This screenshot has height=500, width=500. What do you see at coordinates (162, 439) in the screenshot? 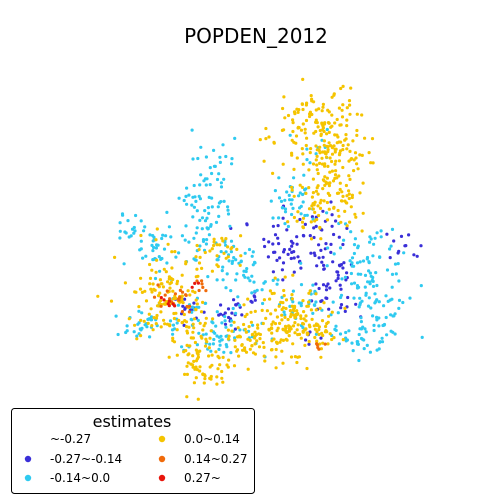
I see `legend-marker` at bounding box center [162, 439].